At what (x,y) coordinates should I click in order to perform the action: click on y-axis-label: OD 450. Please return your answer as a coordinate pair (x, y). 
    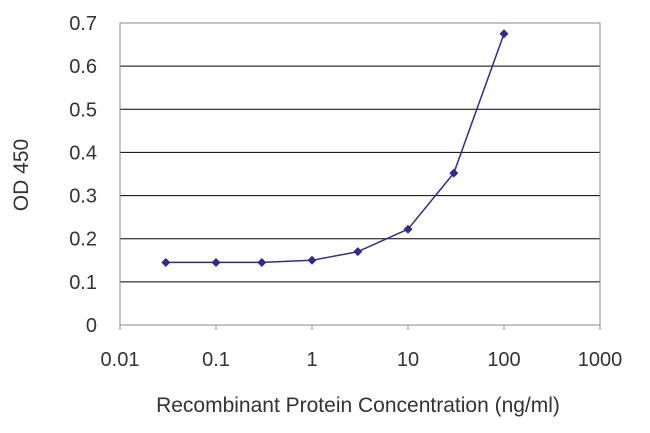
    Looking at the image, I should click on (21, 175).